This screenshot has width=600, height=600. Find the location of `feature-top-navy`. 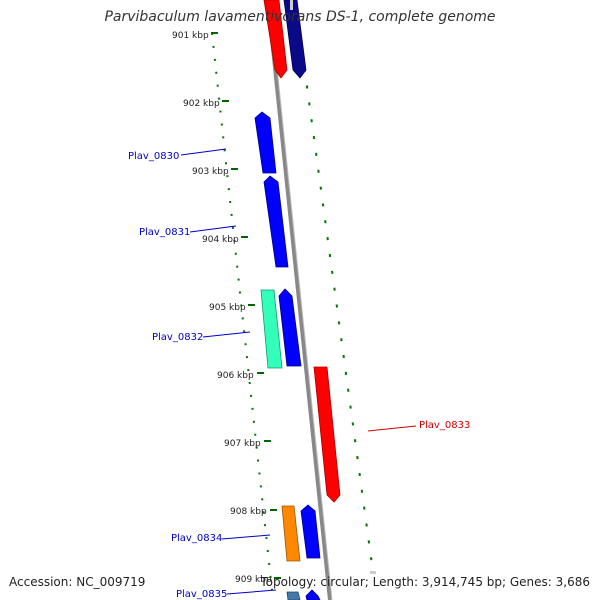

feature-top-navy is located at coordinates (295, 39).